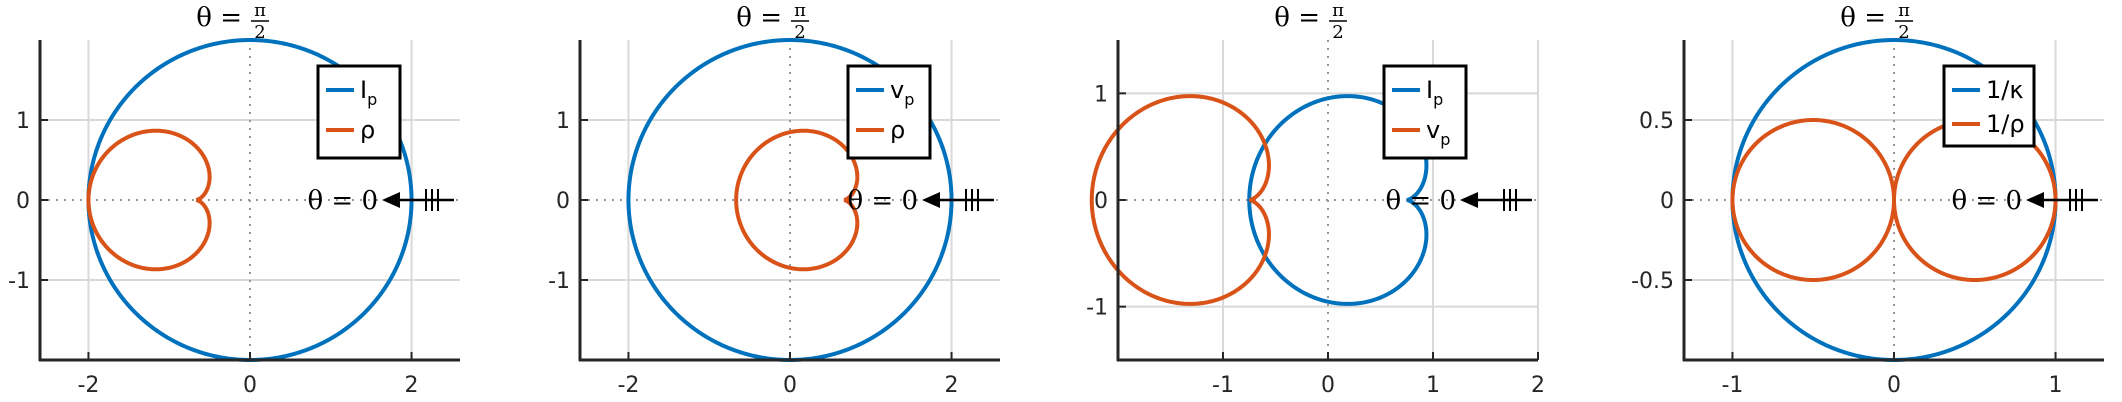  What do you see at coordinates (1652, 281) in the screenshot?
I see `y-tick-label: -0.5` at bounding box center [1652, 281].